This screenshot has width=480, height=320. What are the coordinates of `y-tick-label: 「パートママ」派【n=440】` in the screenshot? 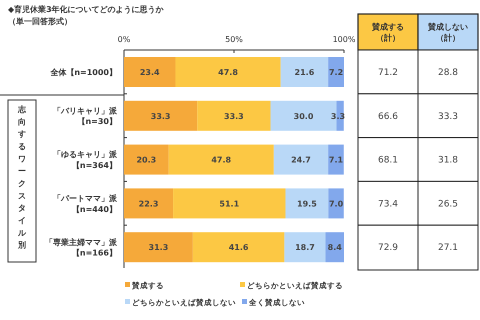 It's located at (85, 204).